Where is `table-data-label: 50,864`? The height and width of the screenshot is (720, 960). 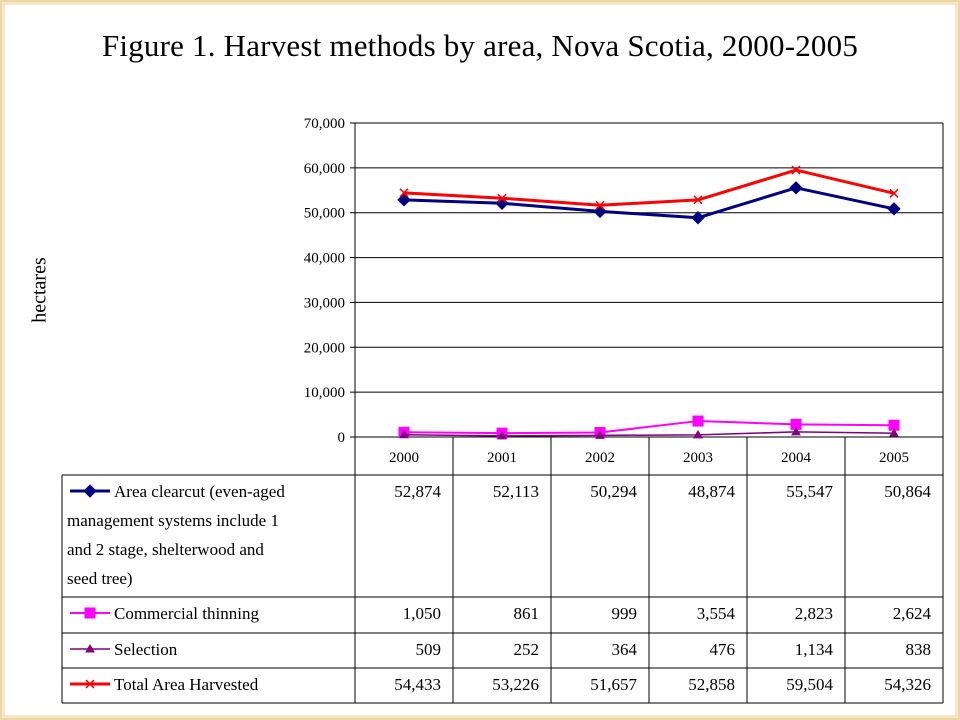
table-data-label: 50,864 is located at coordinates (907, 491).